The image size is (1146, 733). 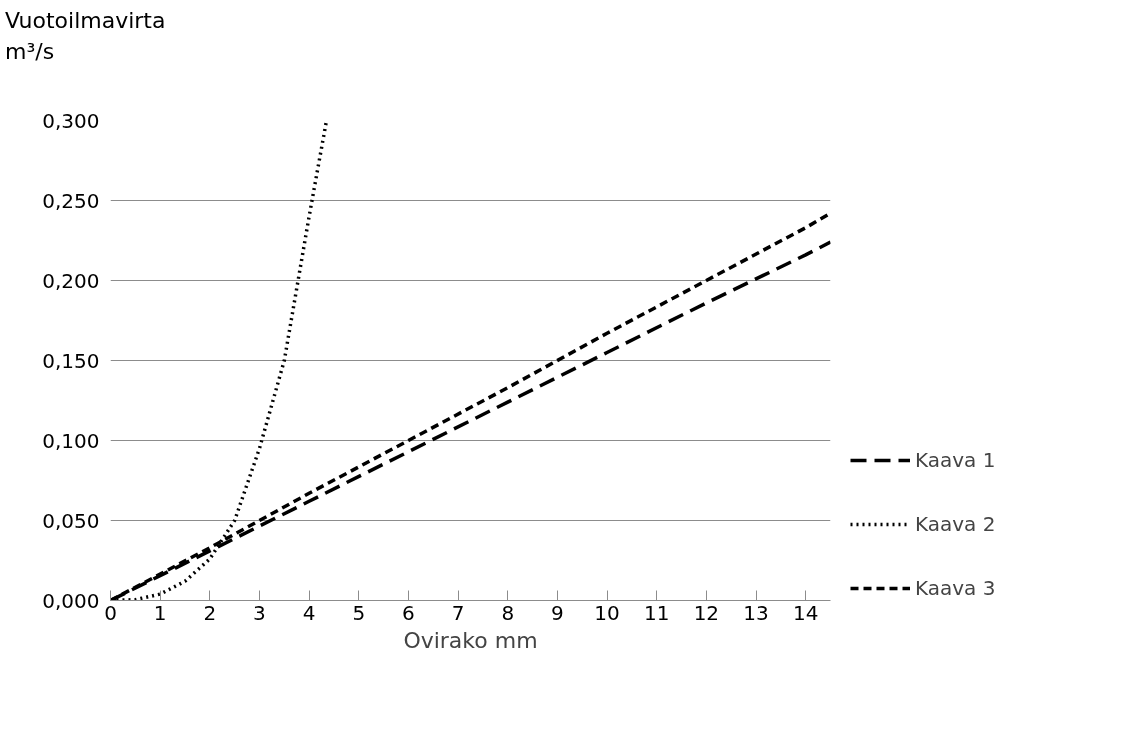 What do you see at coordinates (470, 640) in the screenshot?
I see `x-axis-title: Ovirako mm` at bounding box center [470, 640].